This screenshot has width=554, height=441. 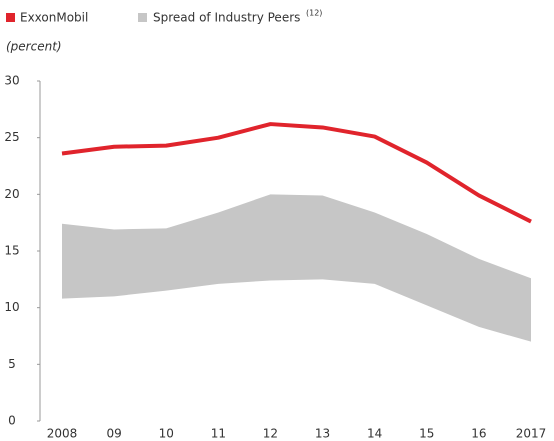 I want to click on legend-label: Spread of Industry Peers, so click(x=226, y=18).